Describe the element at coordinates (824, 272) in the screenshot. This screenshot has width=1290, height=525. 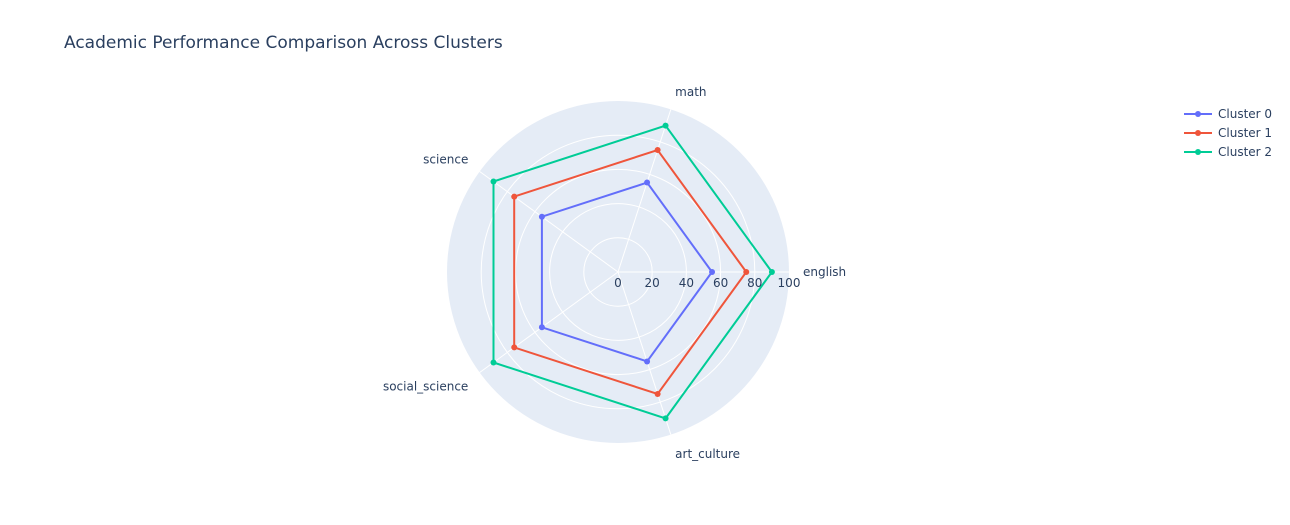
I see `axis-label-english: english` at that location.